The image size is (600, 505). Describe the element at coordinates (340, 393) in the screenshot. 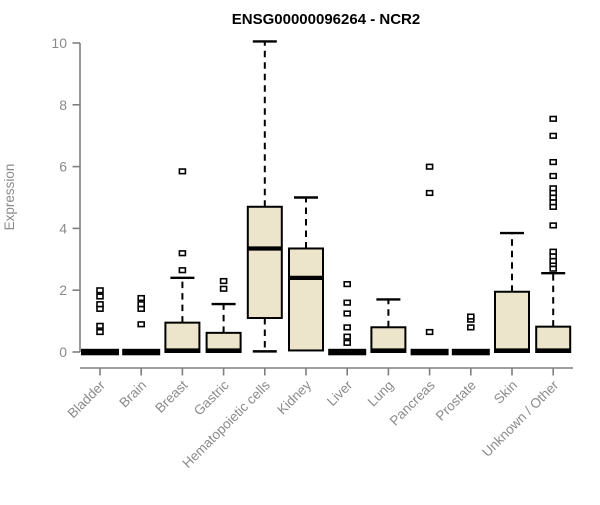

I see `x-tick-label-liver: Liver` at that location.